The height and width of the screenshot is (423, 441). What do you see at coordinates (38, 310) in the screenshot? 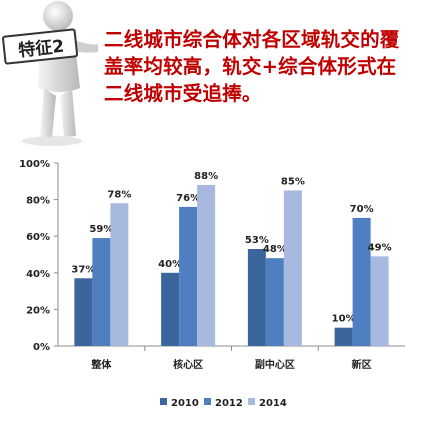
I see `y-tick-label: 20%` at bounding box center [38, 310].